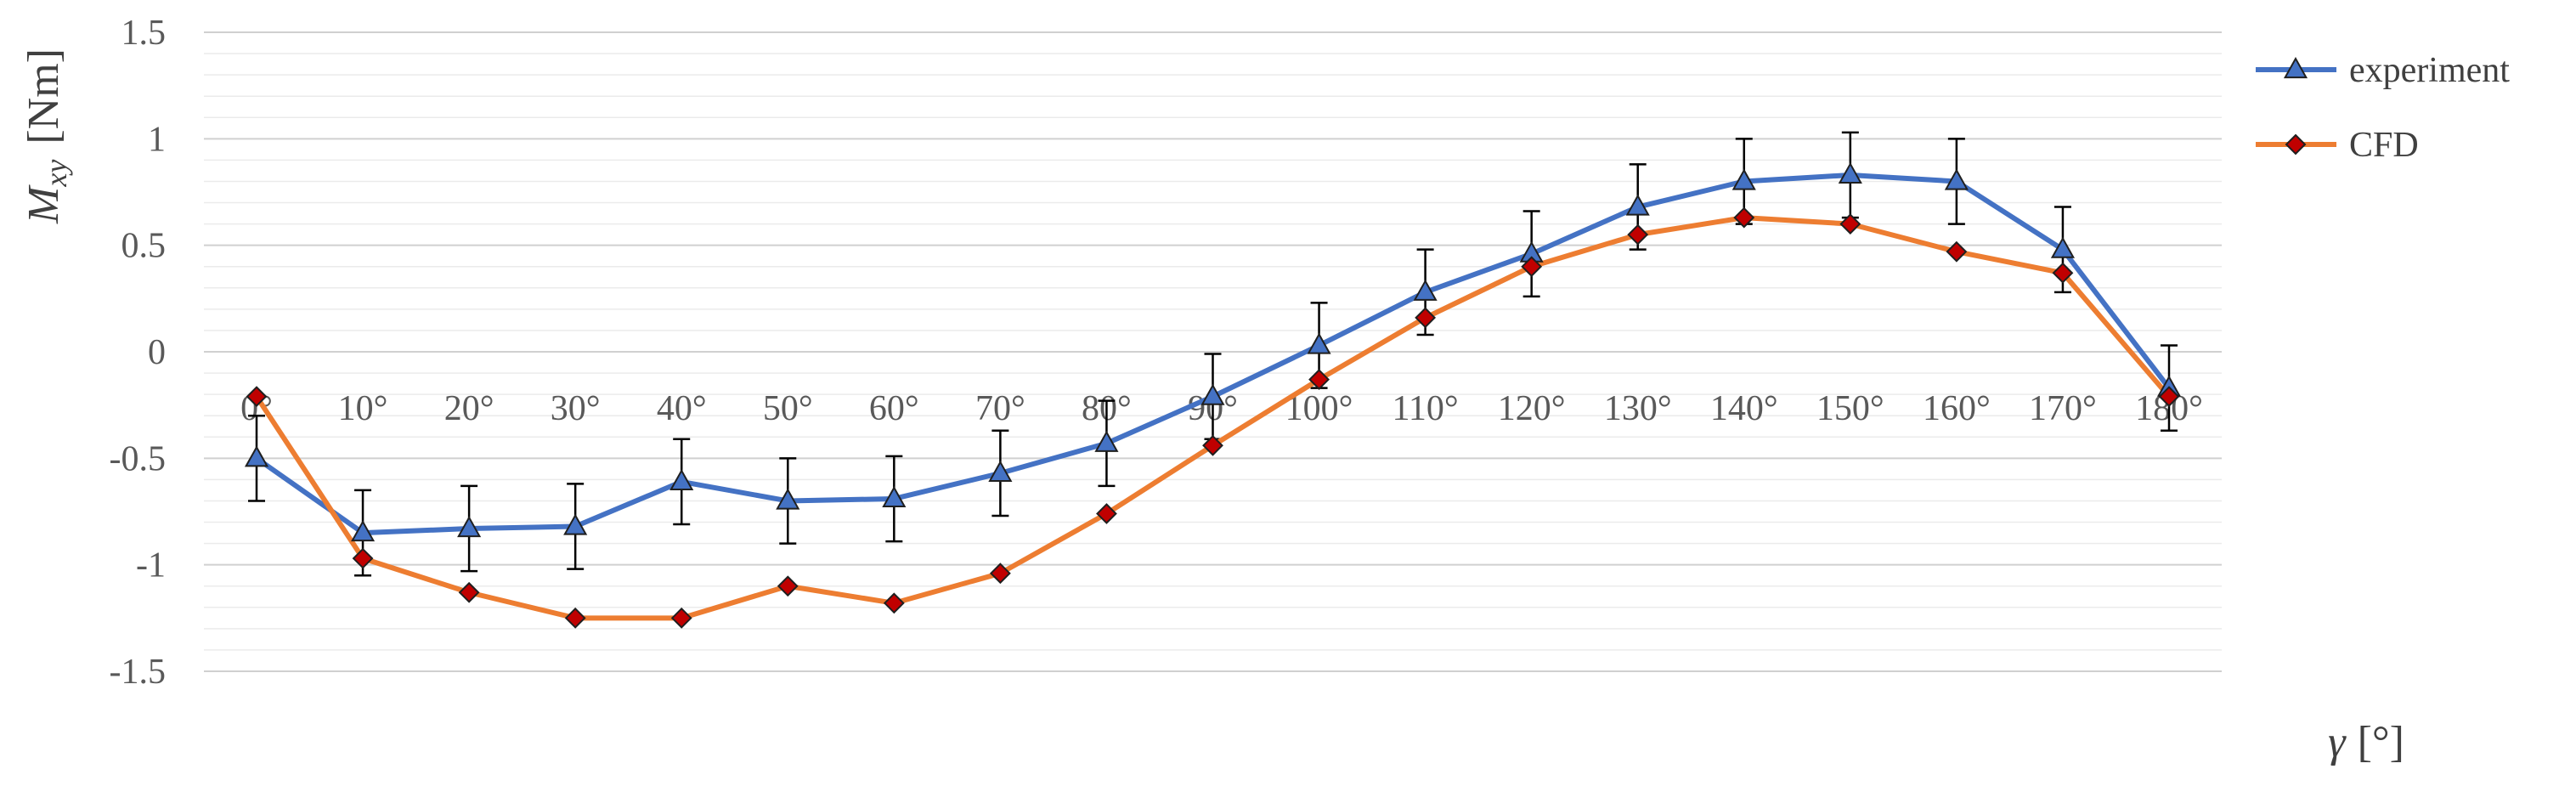 This screenshot has height=786, width=2576. What do you see at coordinates (363, 408) in the screenshot?
I see `x-tick-label: 10°` at bounding box center [363, 408].